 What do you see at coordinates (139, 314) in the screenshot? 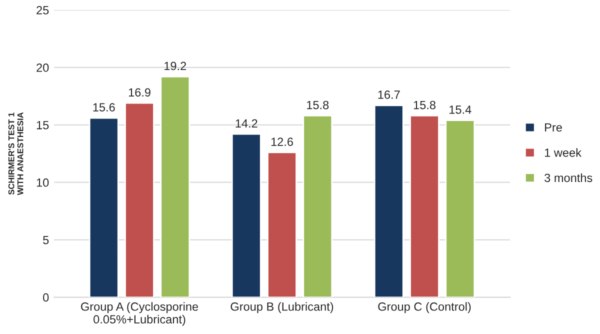
I see `x-tick-label: Group A (Cyclosporine 0.05%+Lubricant)` at bounding box center [139, 314].